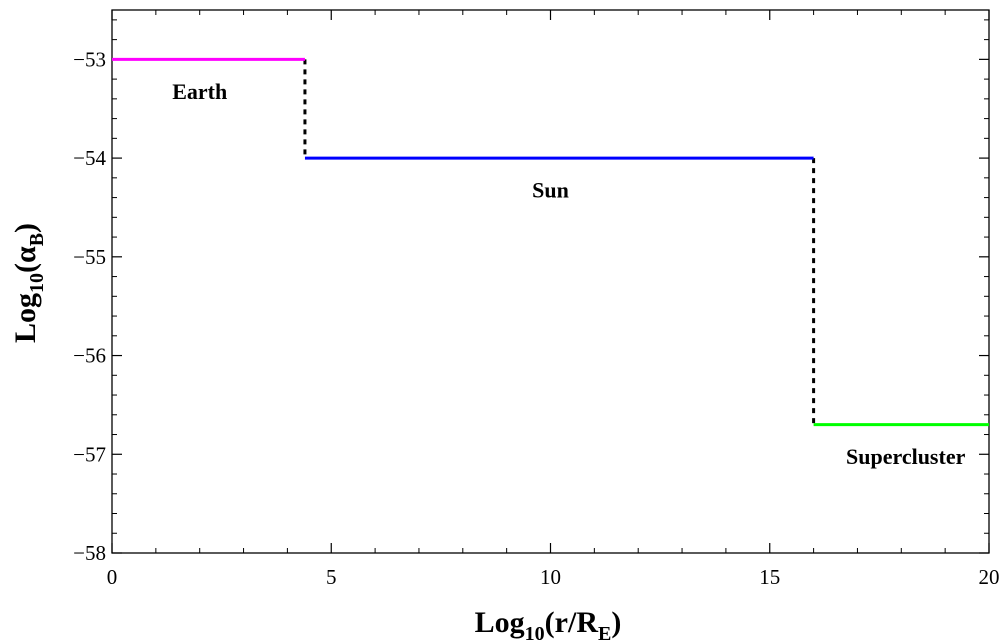  What do you see at coordinates (25, 259) in the screenshot?
I see `y-axis-title-rest: (α` at bounding box center [25, 259].